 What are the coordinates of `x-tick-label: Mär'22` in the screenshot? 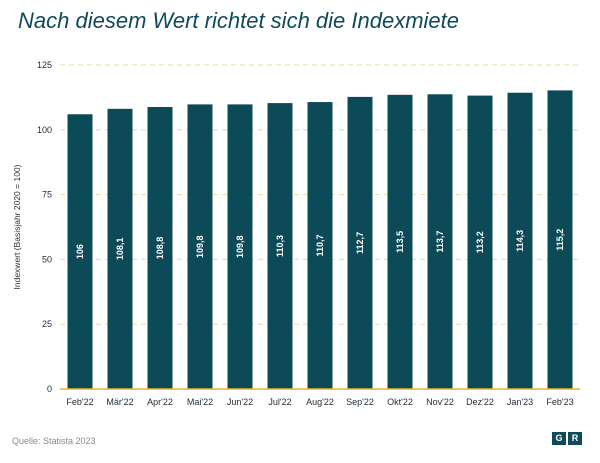 It's located at (119, 402).